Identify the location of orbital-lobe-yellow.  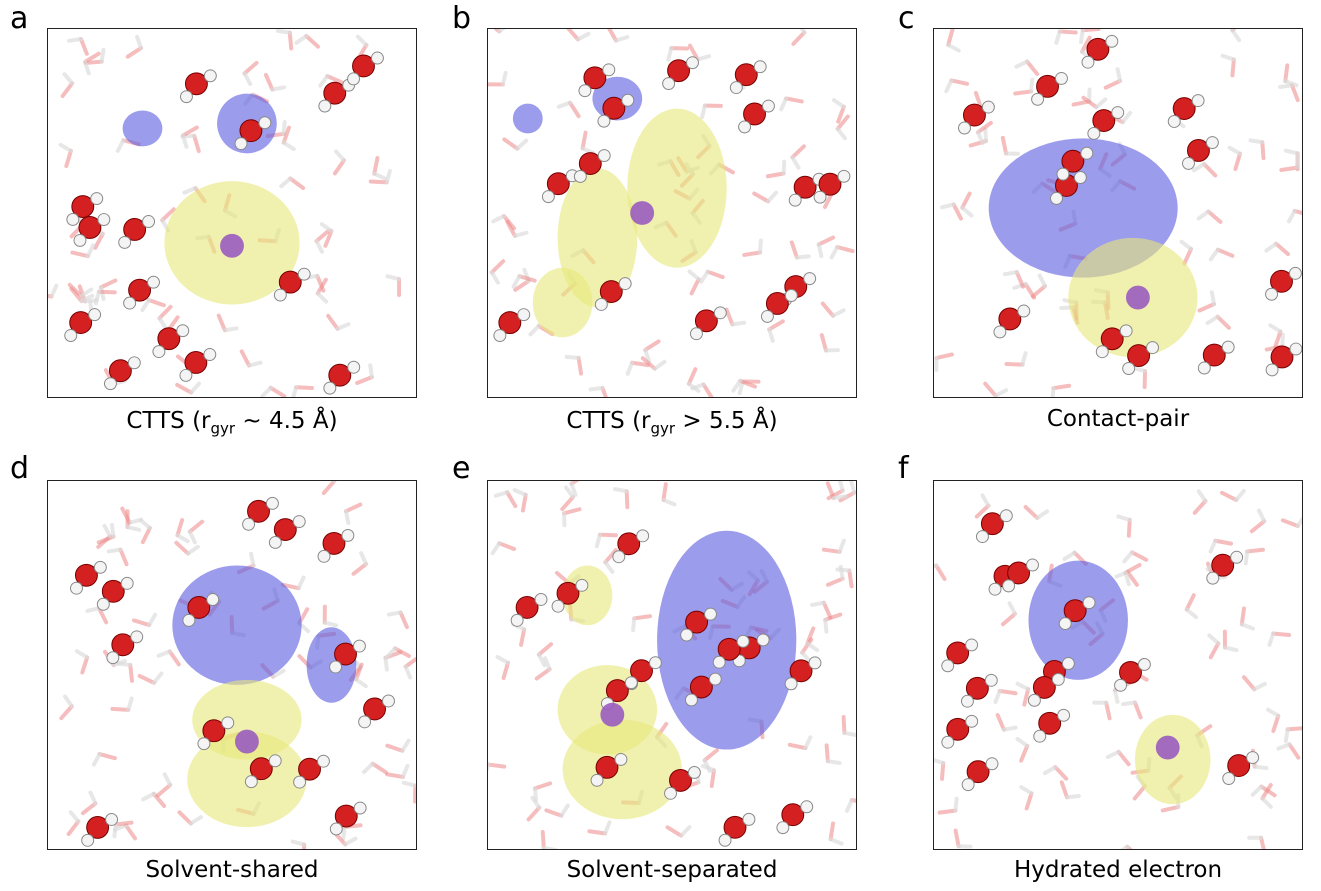
(677, 188).